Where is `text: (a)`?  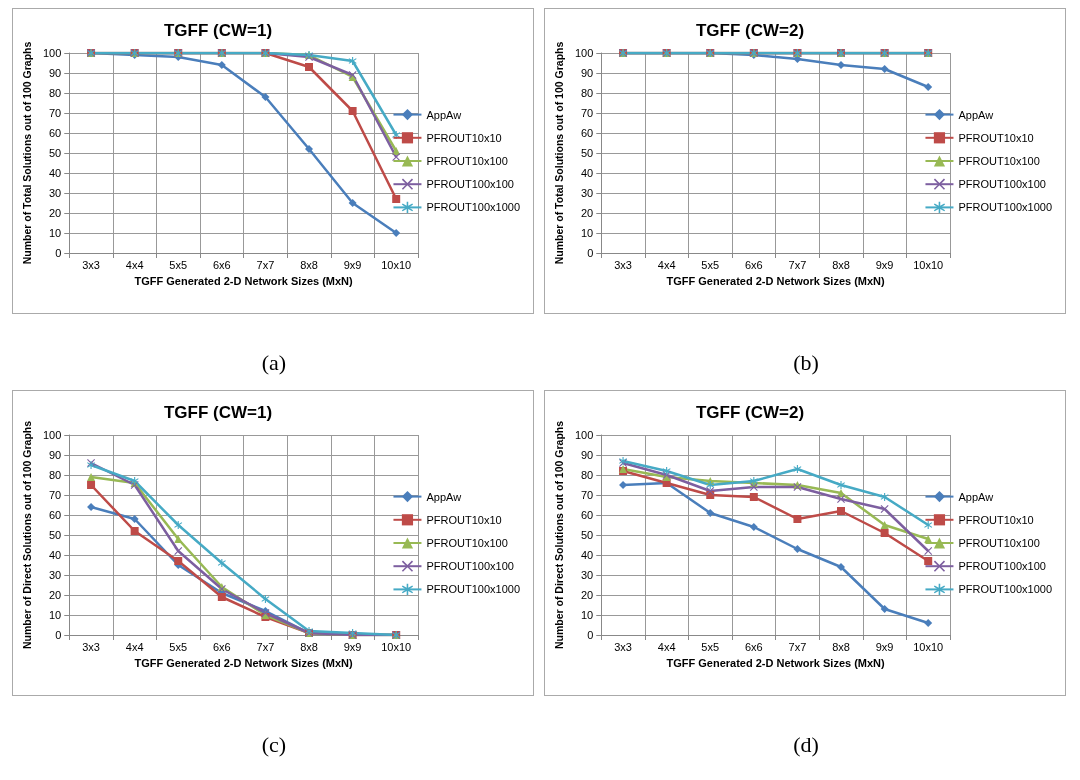 text: (a) is located at coordinates (274, 363).